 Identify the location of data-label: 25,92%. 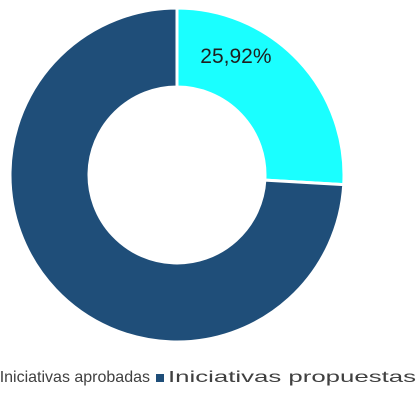
(235, 56).